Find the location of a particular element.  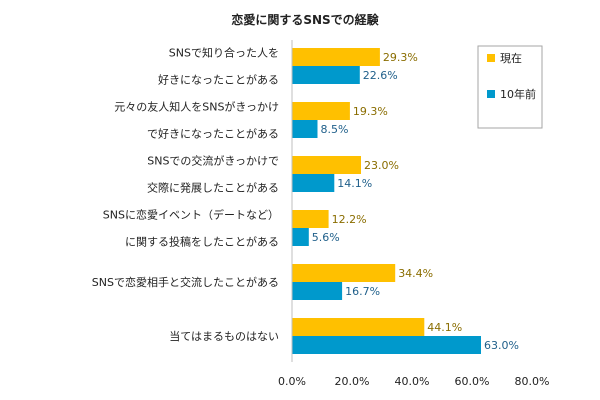

legend-label: 10年前 is located at coordinates (518, 94).